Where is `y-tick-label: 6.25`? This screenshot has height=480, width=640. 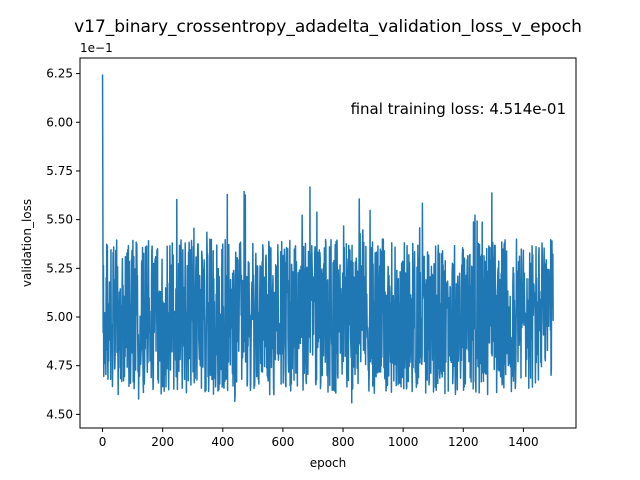
y-tick-label: 6.25 is located at coordinates (59, 74).